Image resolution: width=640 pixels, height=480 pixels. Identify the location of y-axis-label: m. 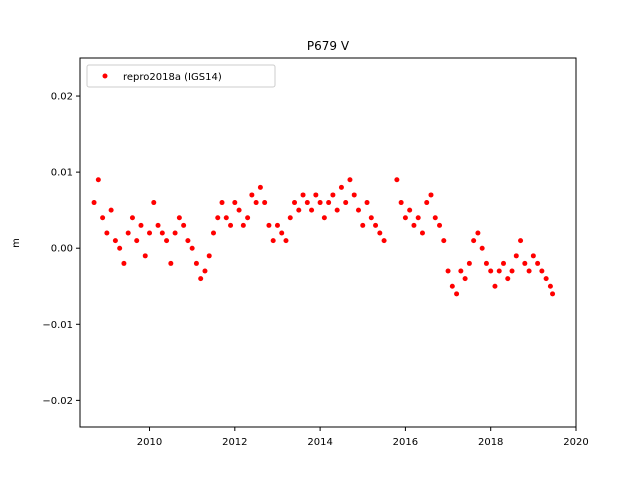
(16, 243).